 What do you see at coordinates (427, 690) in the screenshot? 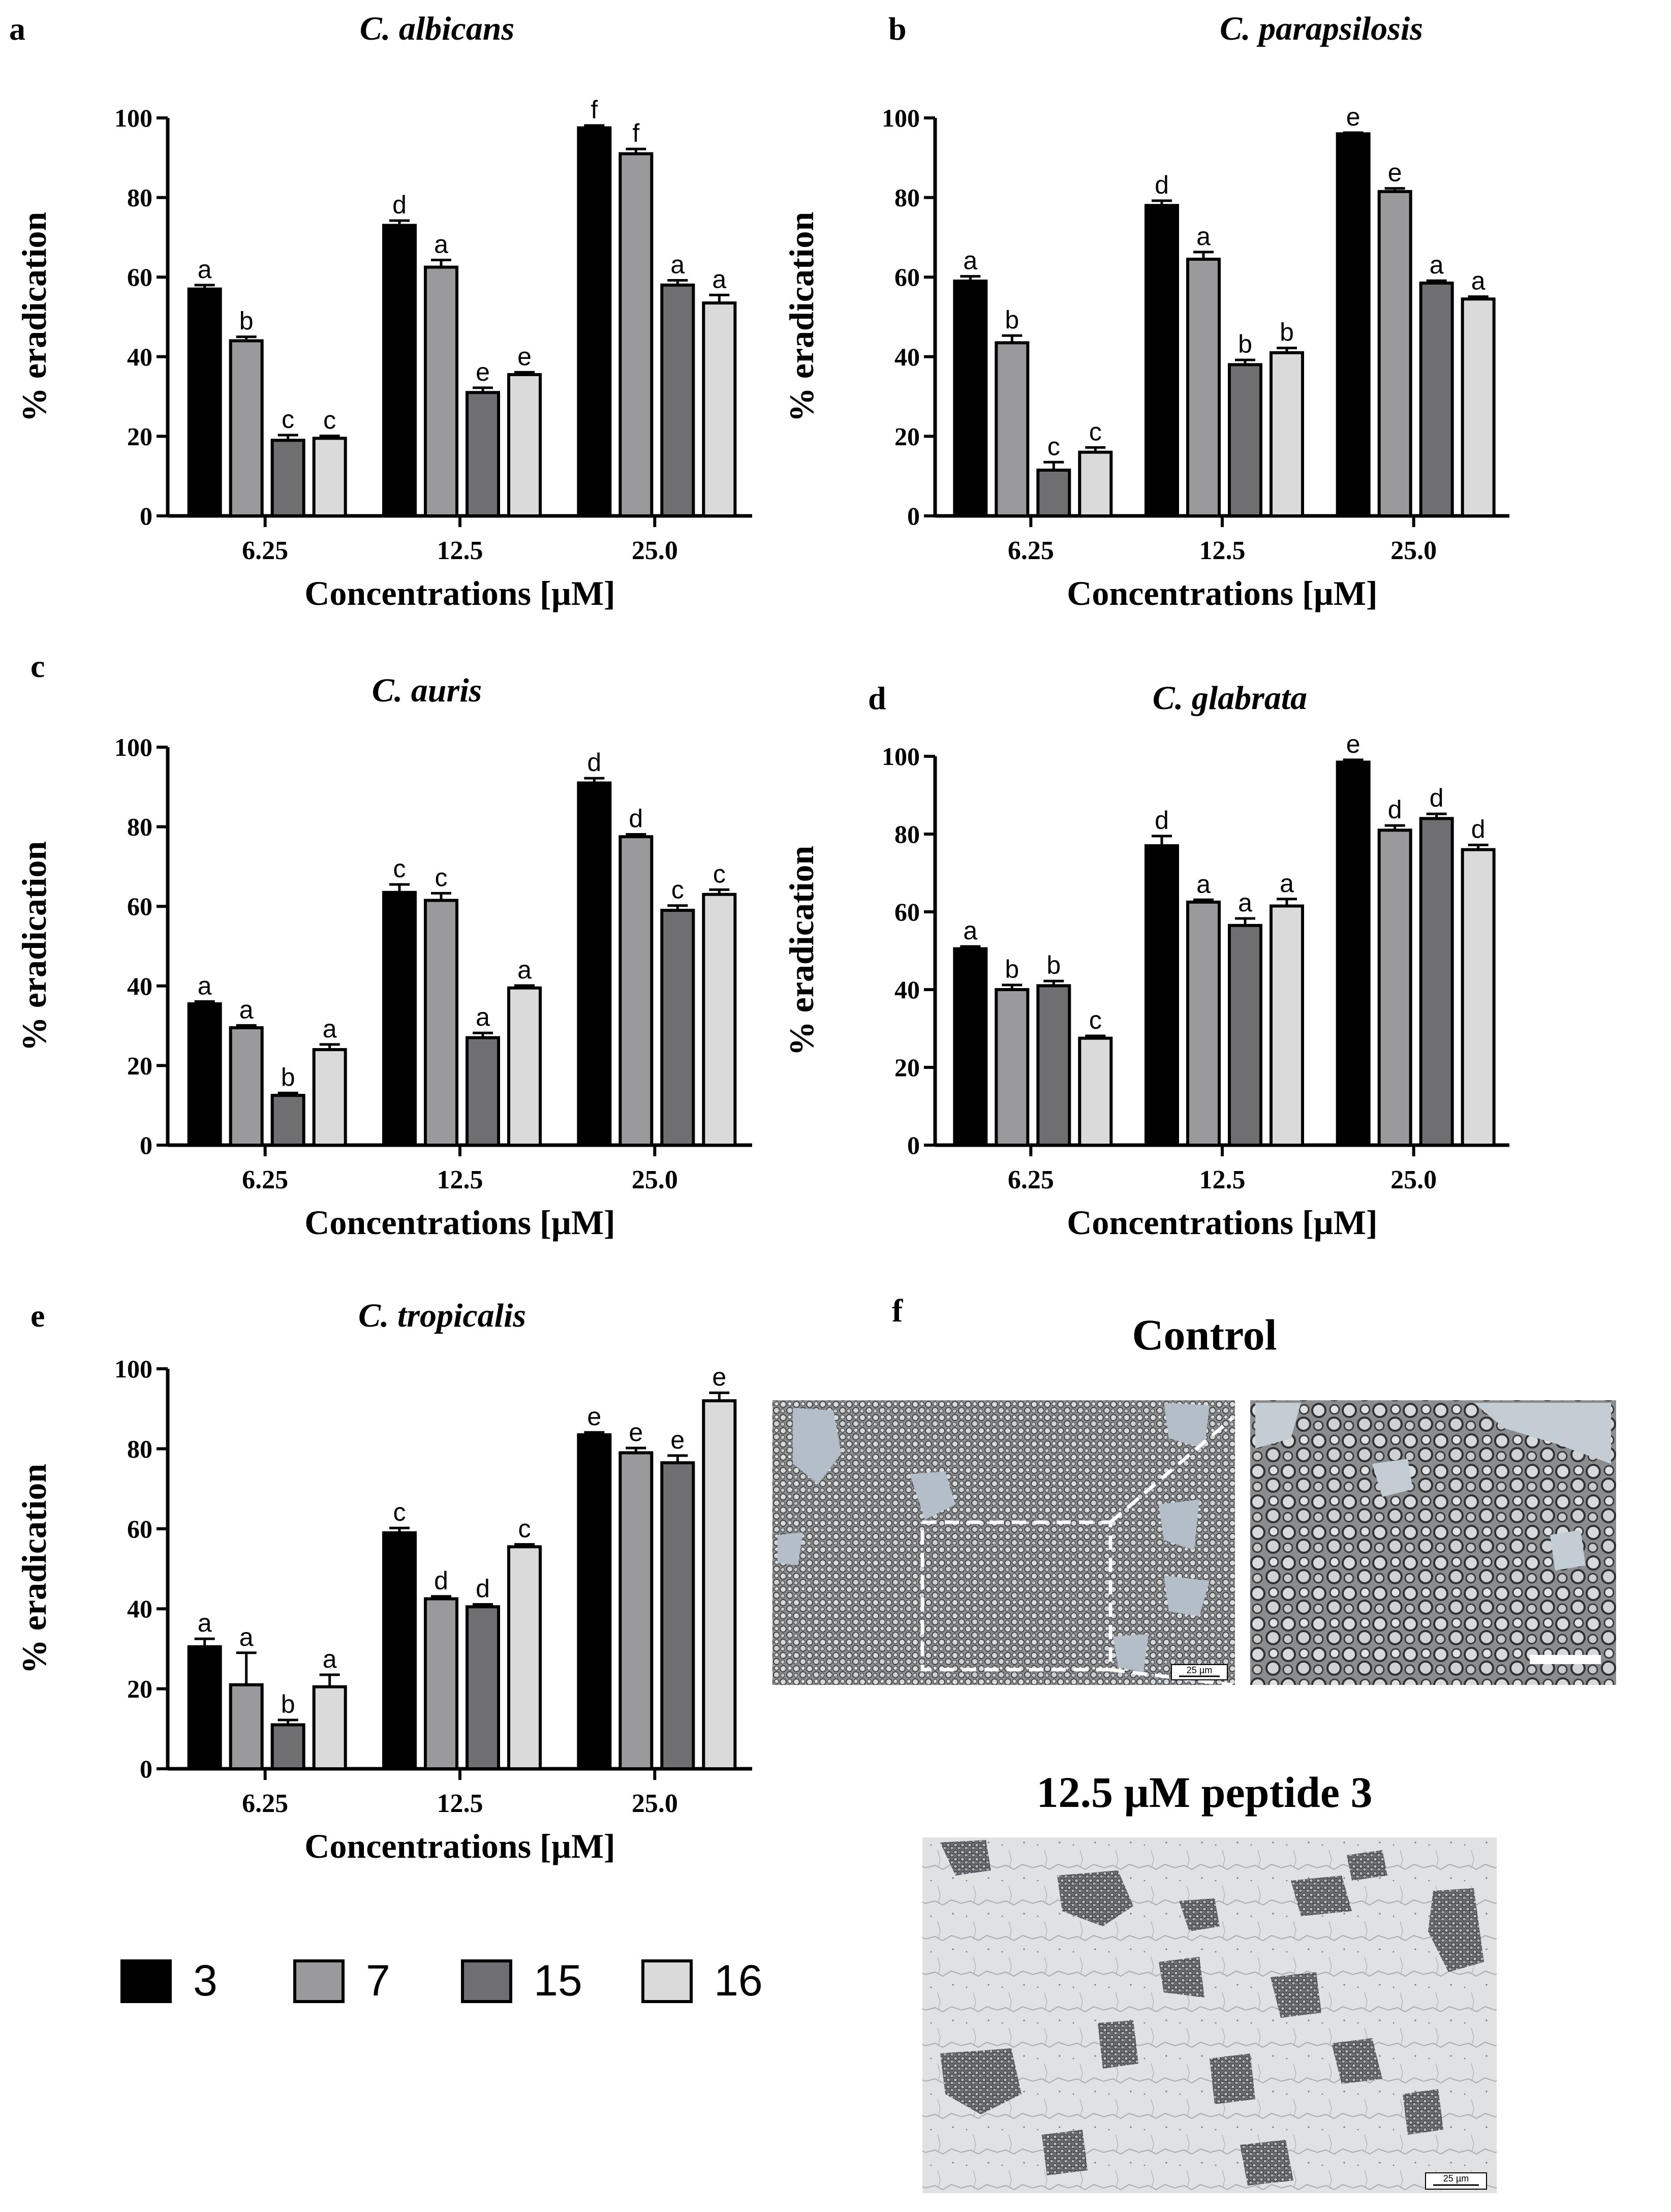
I see `chart-title: C. auris` at bounding box center [427, 690].